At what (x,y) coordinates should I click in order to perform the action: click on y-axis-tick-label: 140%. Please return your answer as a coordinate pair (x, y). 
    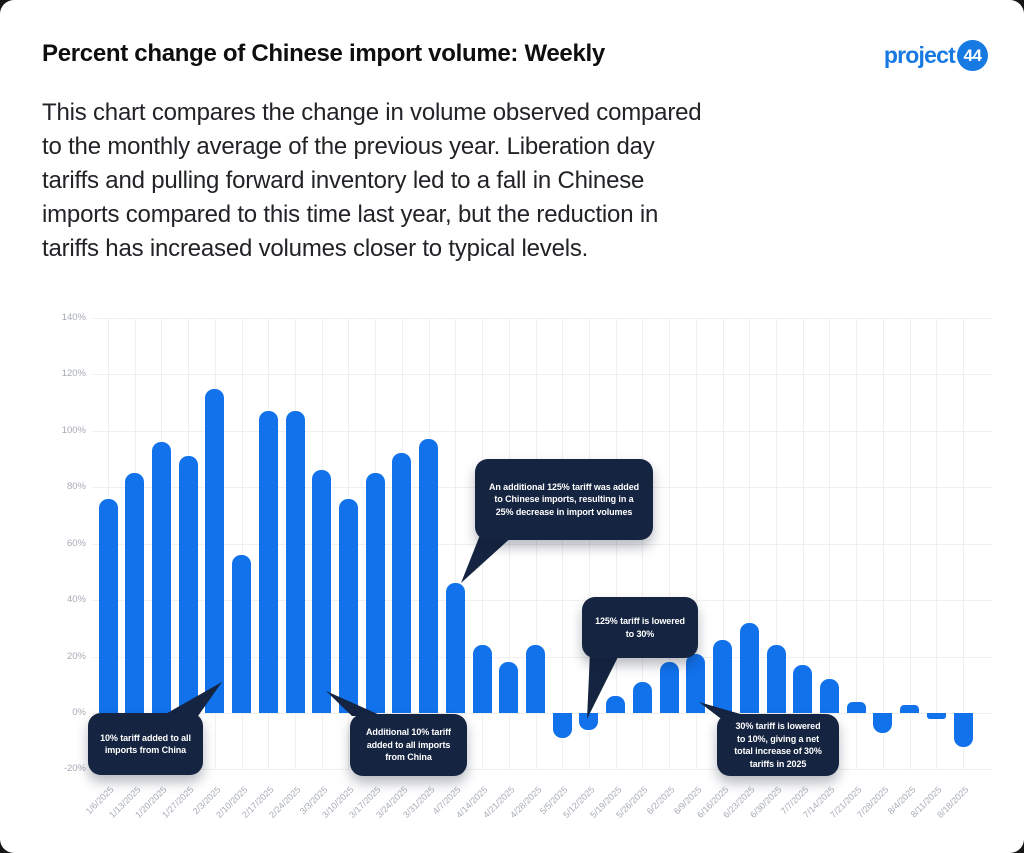
    Looking at the image, I should click on (73, 317).